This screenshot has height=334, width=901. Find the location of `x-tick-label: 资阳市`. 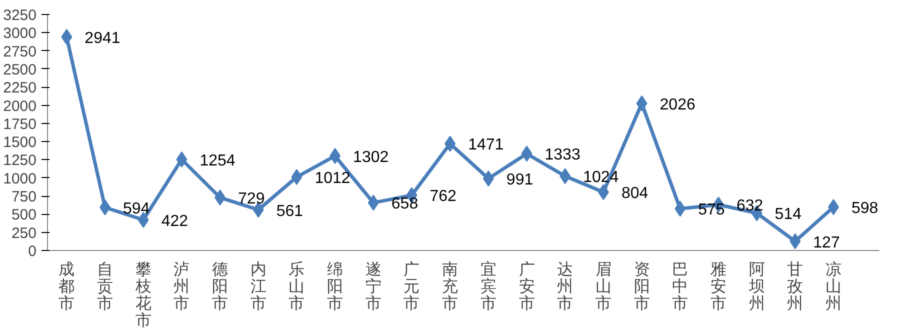

x-tick-label: 资阳市 is located at coordinates (642, 286).